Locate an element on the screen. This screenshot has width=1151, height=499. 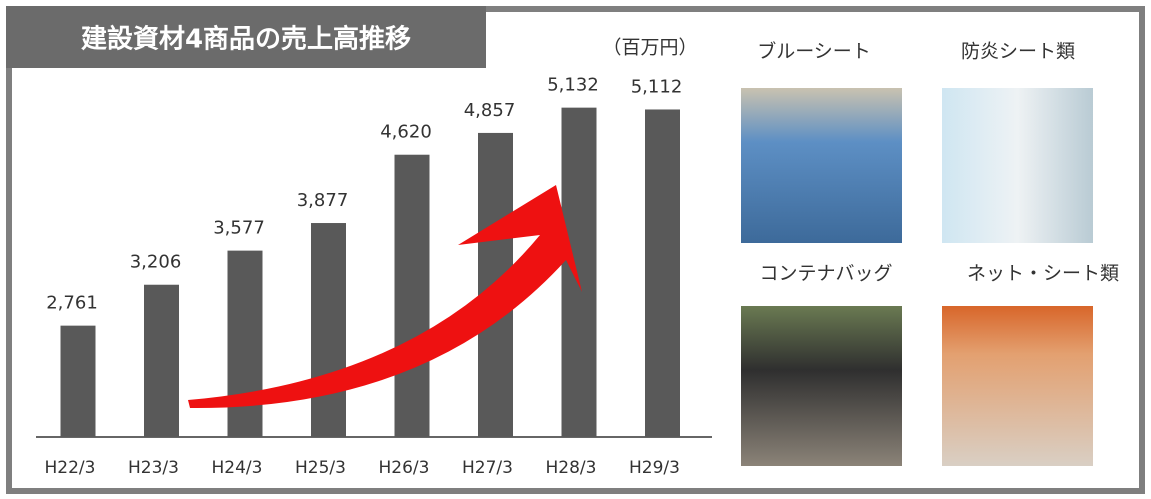
photo-label: ネット・シート類 is located at coordinates (1043, 274).